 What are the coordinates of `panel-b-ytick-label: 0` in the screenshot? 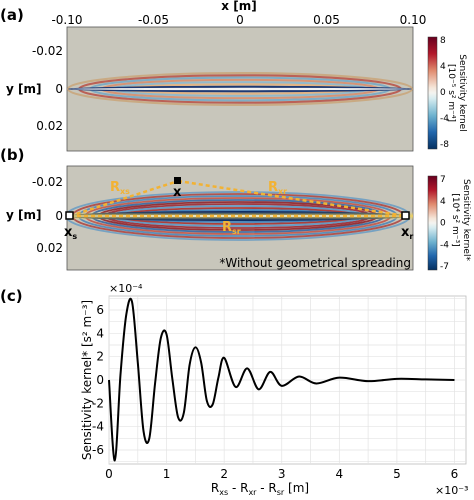 It's located at (59, 216).